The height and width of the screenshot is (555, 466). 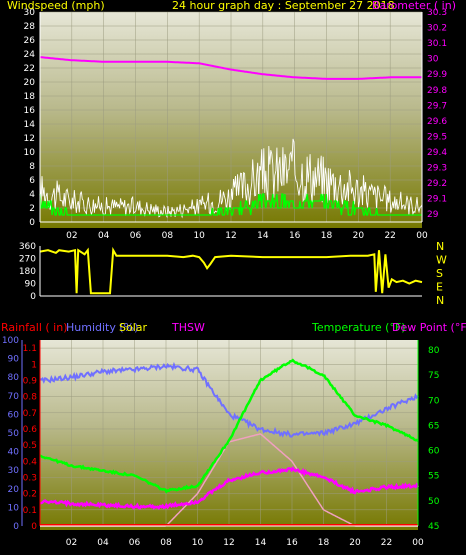 What do you see at coordinates (32, 181) in the screenshot?
I see `windspeed-tick-label: 6` at bounding box center [32, 181].